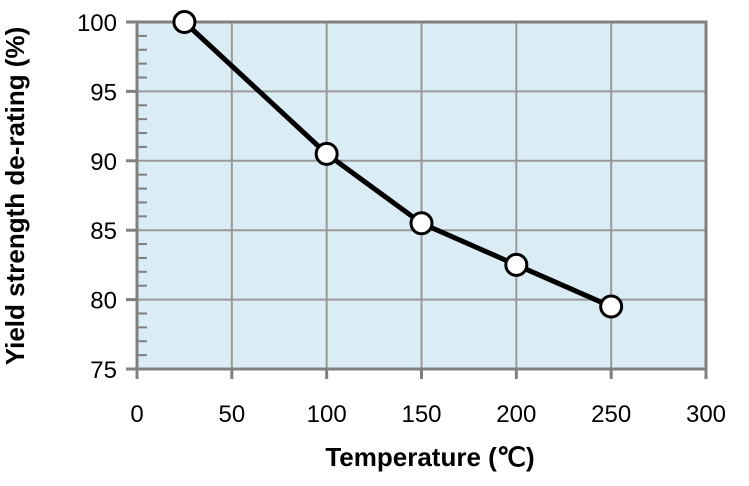 The height and width of the screenshot is (486, 749). What do you see at coordinates (136, 414) in the screenshot?
I see `x-tick-label: 0` at bounding box center [136, 414].